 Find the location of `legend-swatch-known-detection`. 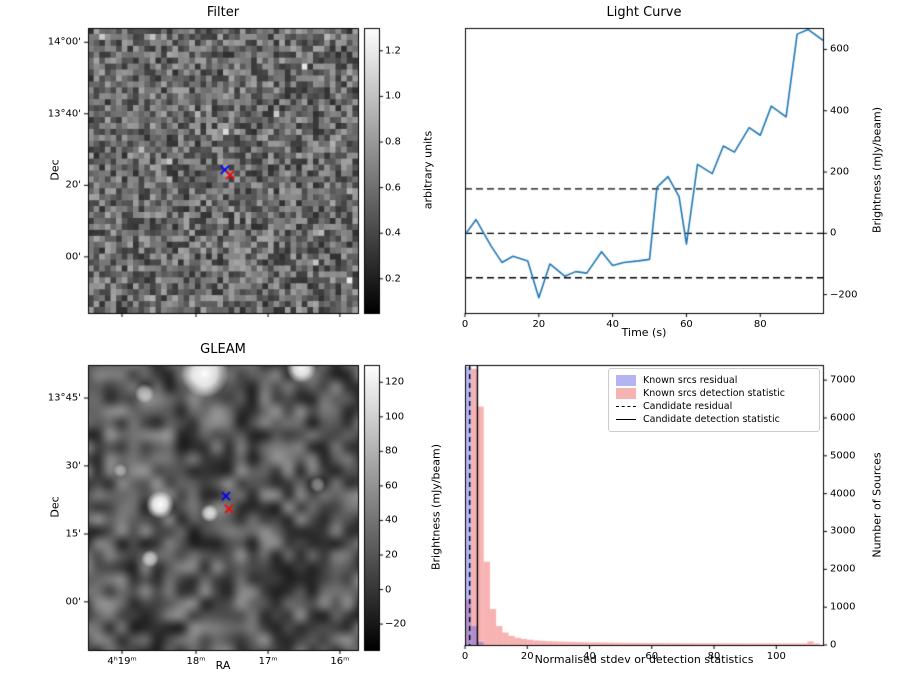

legend-swatch-known-detection is located at coordinates (626, 393).